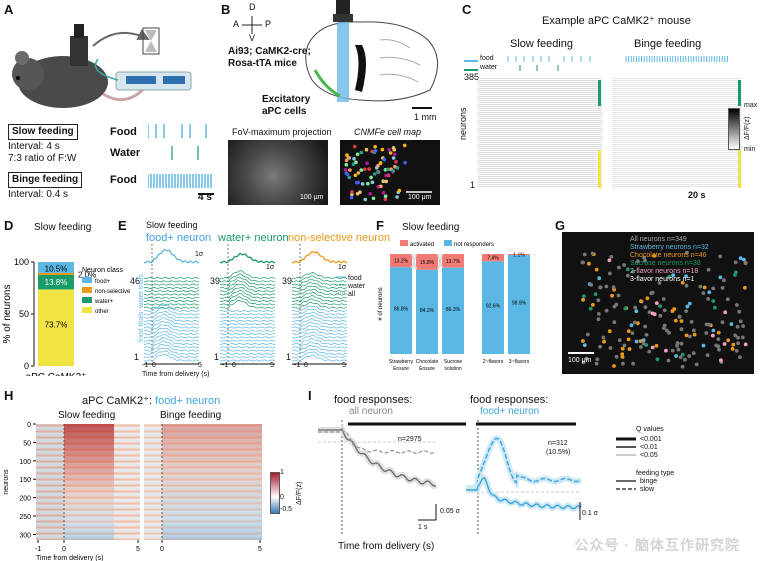  I want to click on h-ylabel: neurons, so click(6, 482).